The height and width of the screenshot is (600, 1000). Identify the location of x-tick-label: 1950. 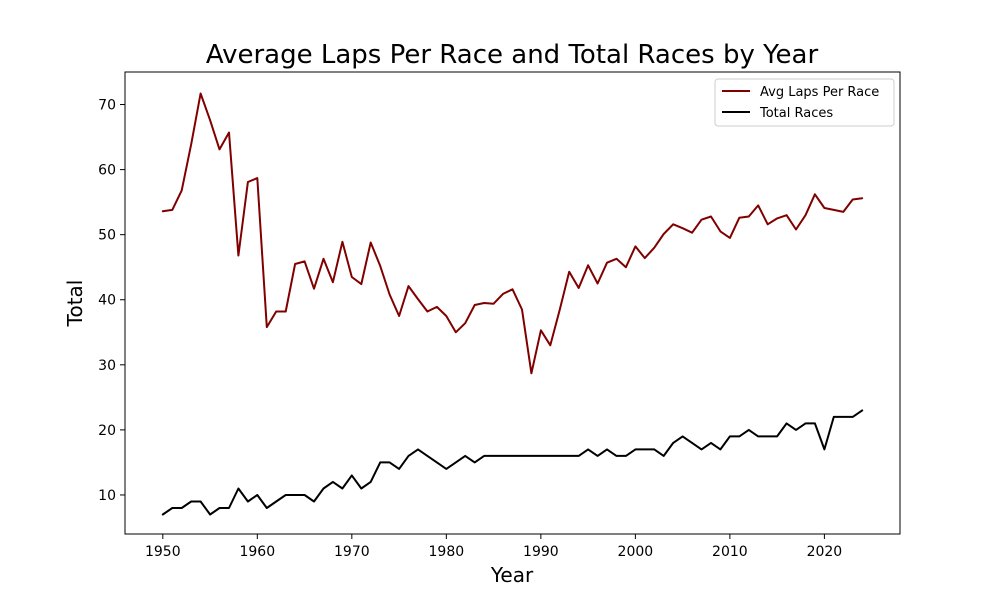
(163, 552).